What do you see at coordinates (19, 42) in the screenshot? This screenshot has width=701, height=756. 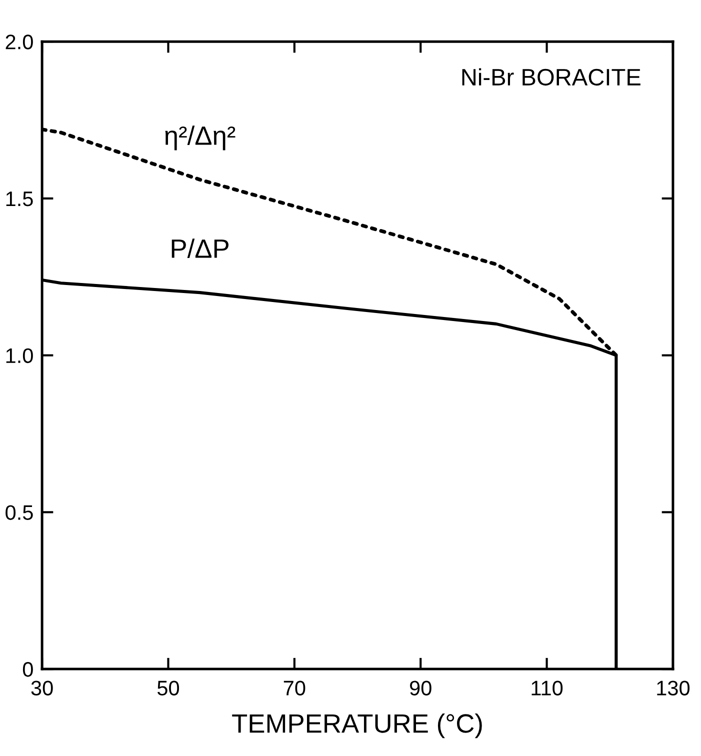 I see `y-tick-label: 2.0` at bounding box center [19, 42].